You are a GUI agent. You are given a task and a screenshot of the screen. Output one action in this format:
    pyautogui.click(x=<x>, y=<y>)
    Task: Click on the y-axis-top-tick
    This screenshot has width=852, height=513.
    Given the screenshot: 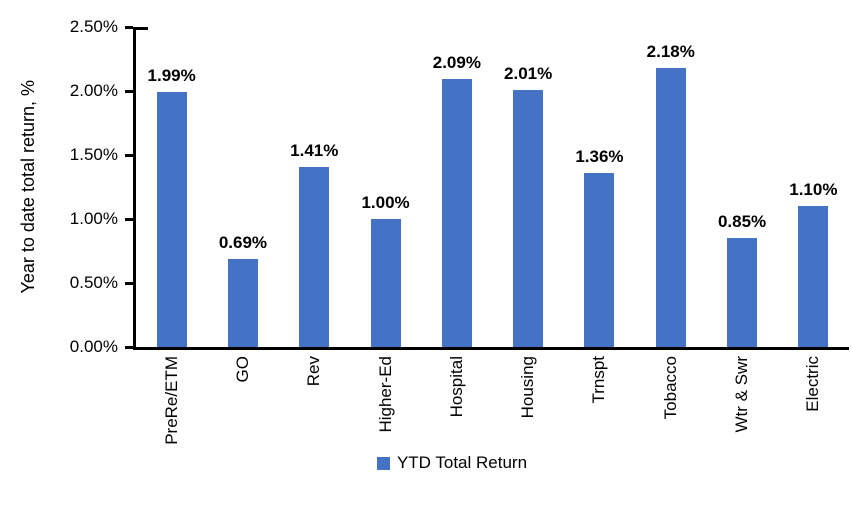 What is the action you would take?
    pyautogui.click(x=142, y=28)
    